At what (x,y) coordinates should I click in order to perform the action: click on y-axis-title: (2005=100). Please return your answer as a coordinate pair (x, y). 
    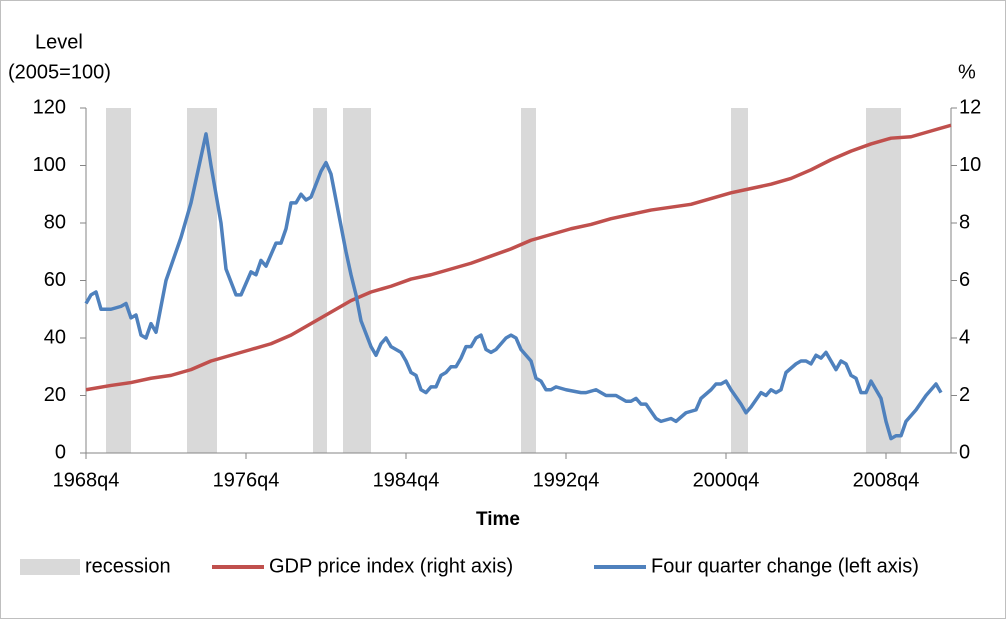
    Looking at the image, I should click on (59, 72).